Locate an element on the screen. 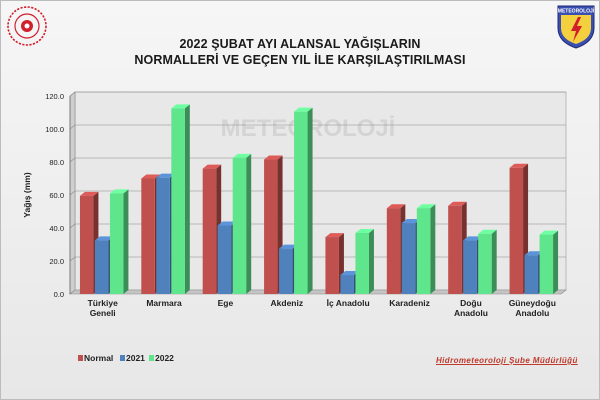  legend-label-2021: 2021 is located at coordinates (135, 358).